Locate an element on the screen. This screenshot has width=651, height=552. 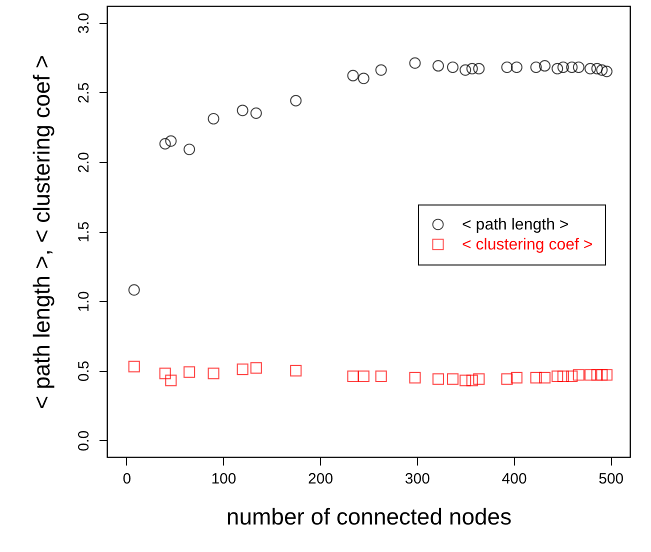
y-tick-label: 2.5 is located at coordinates (84, 93).